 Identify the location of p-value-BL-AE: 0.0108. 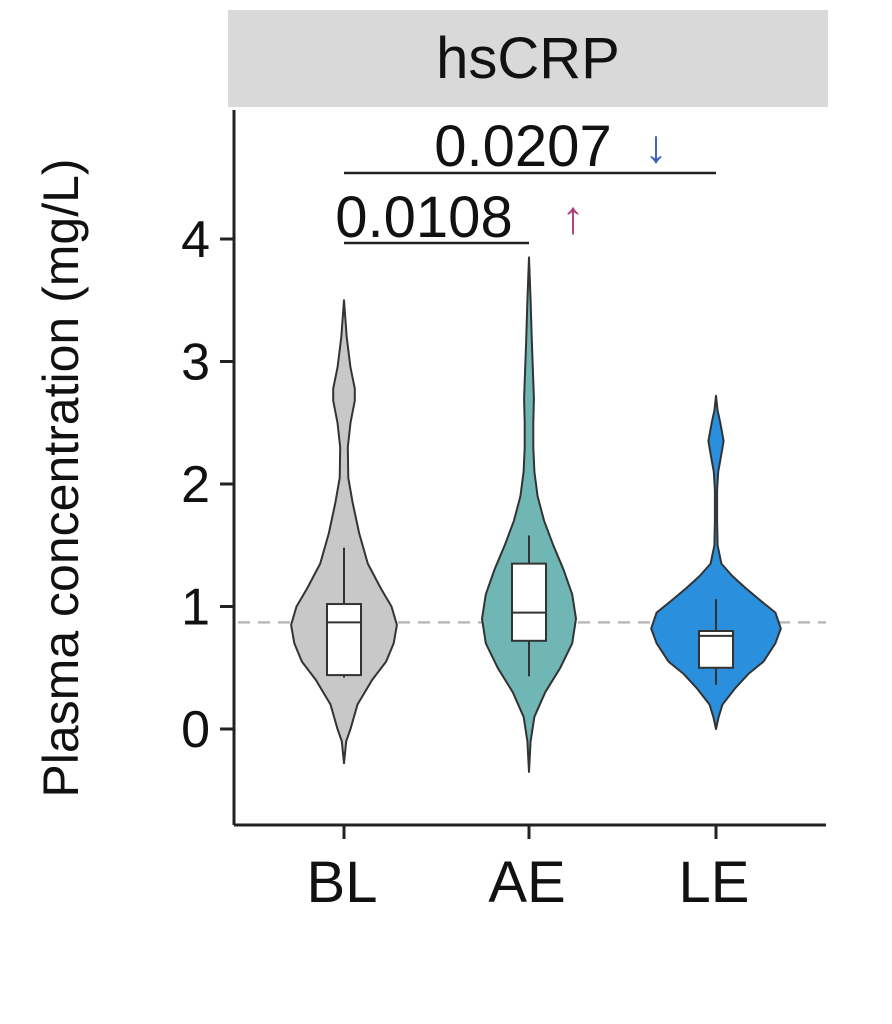
(423, 217).